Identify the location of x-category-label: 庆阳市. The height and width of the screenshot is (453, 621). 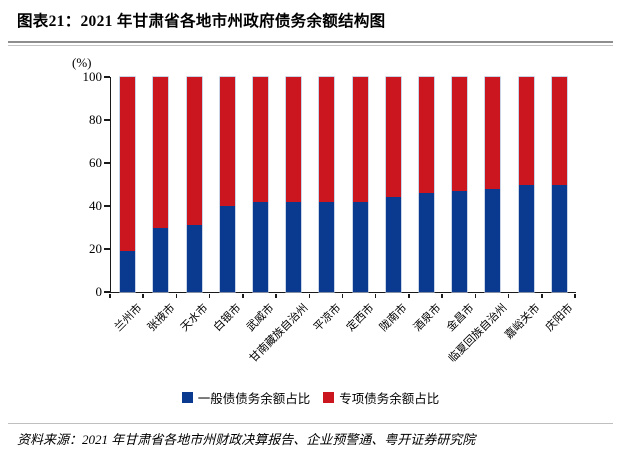
(560, 318).